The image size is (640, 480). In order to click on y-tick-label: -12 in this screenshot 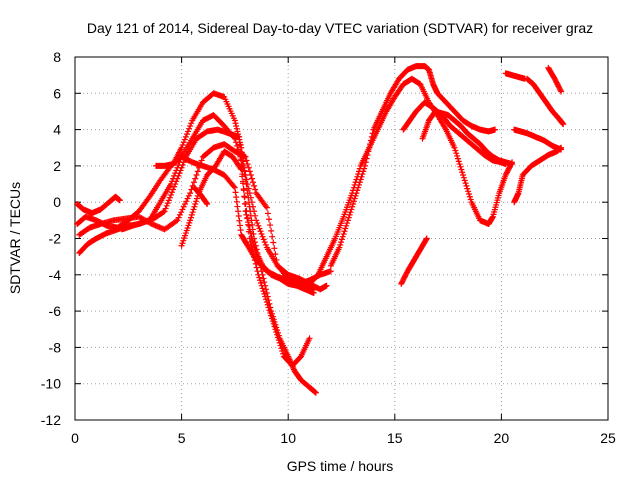, I will do `click(51, 420)`.